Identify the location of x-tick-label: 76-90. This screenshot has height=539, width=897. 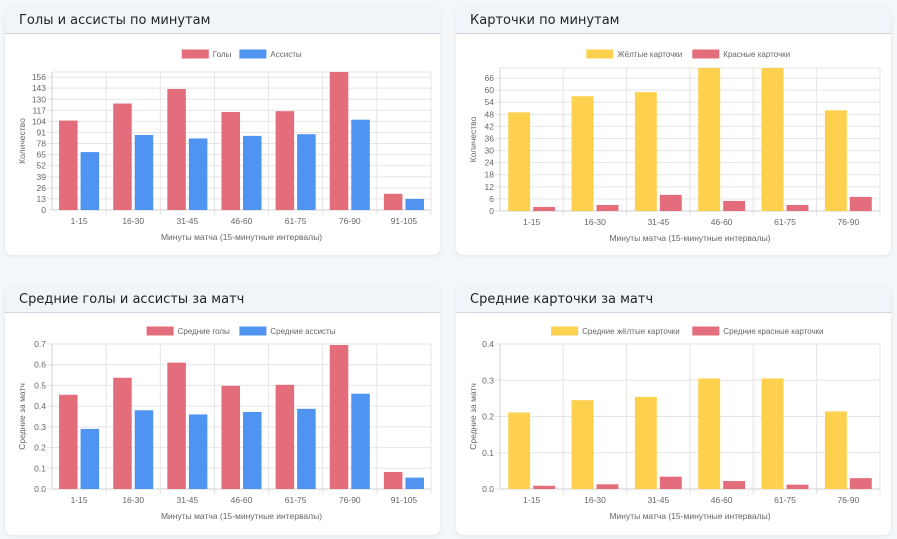
(848, 222).